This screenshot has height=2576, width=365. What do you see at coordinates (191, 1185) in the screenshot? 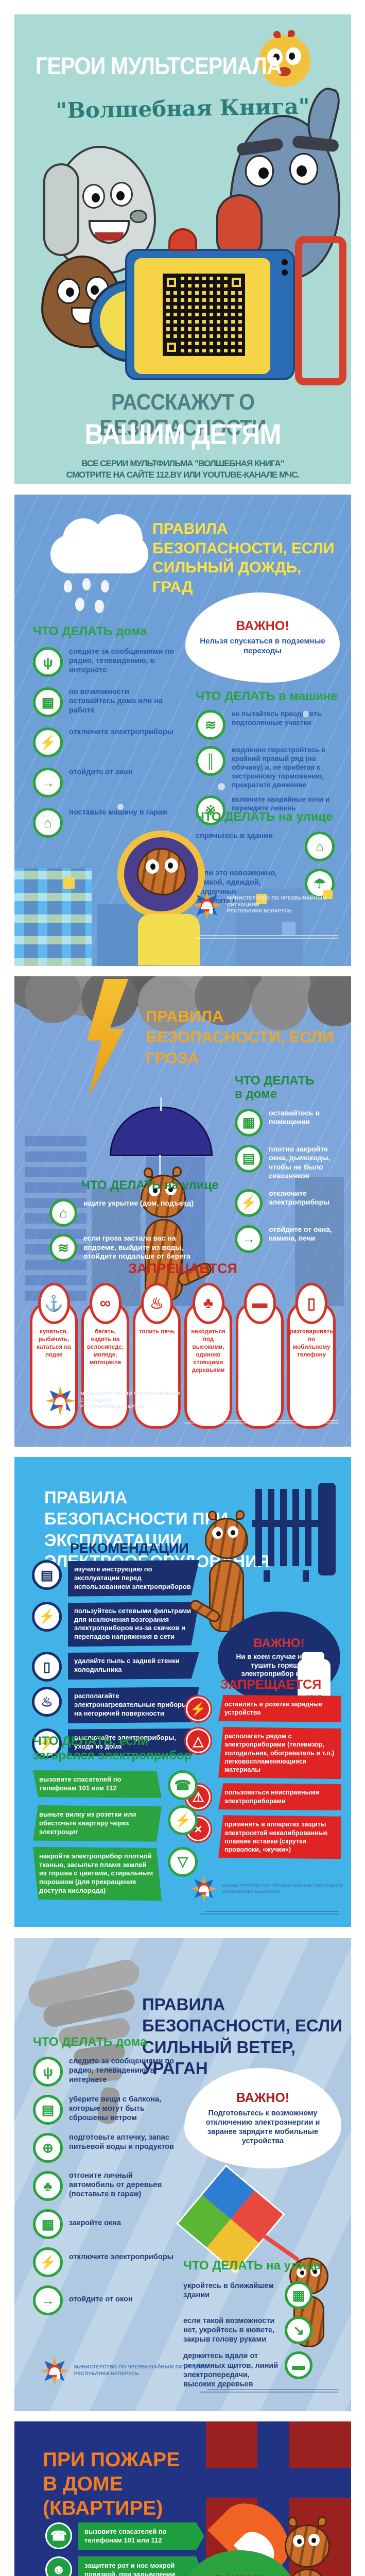
I see `scope-street: на улице` at bounding box center [191, 1185].